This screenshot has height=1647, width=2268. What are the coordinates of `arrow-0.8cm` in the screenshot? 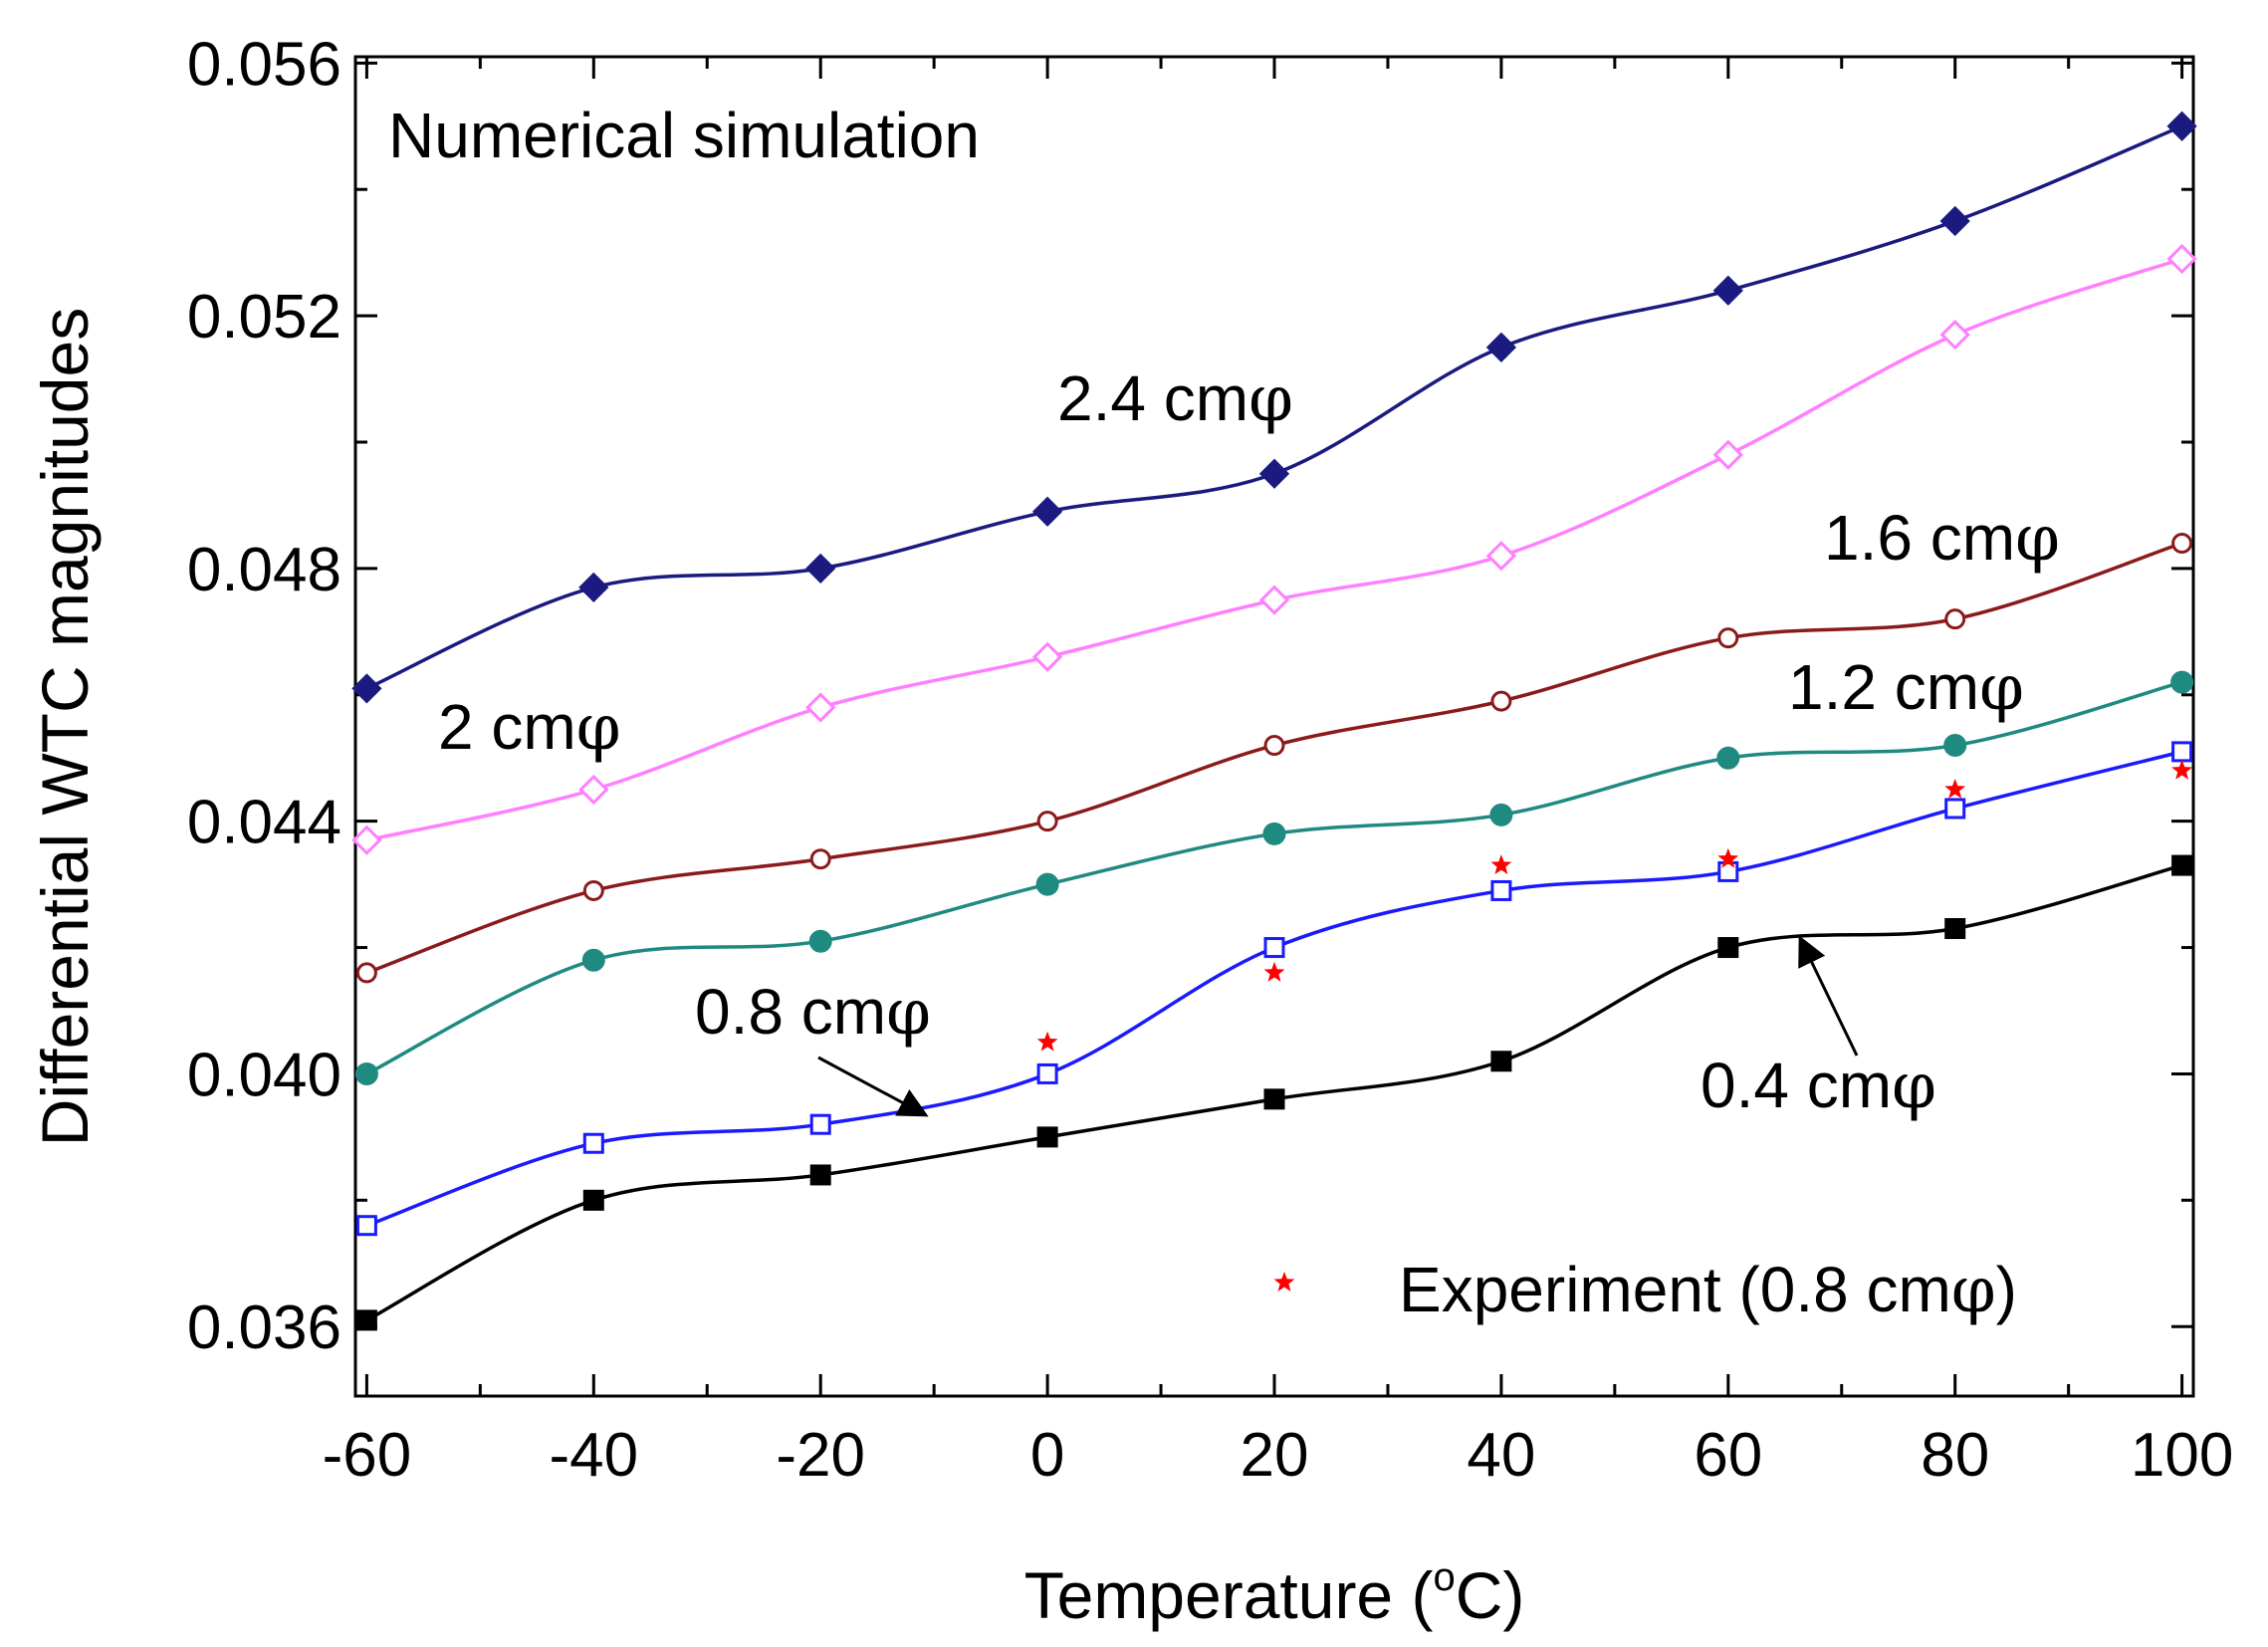 It's located at (873, 1086).